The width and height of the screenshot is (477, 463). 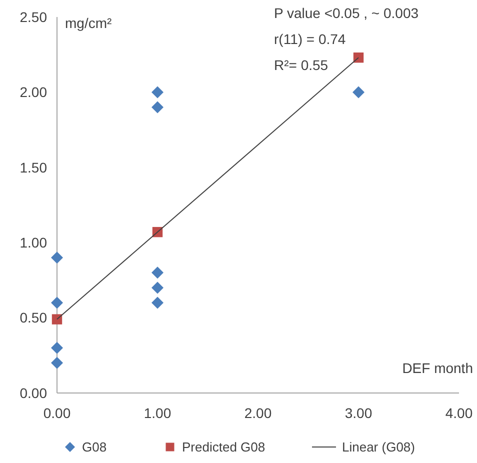 What do you see at coordinates (224, 447) in the screenshot?
I see `legend-label: Predicted G08` at bounding box center [224, 447].